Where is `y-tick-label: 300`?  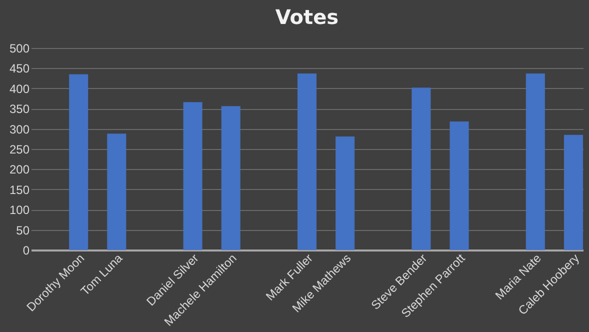
y-tick-label: 300 is located at coordinates (19, 129).